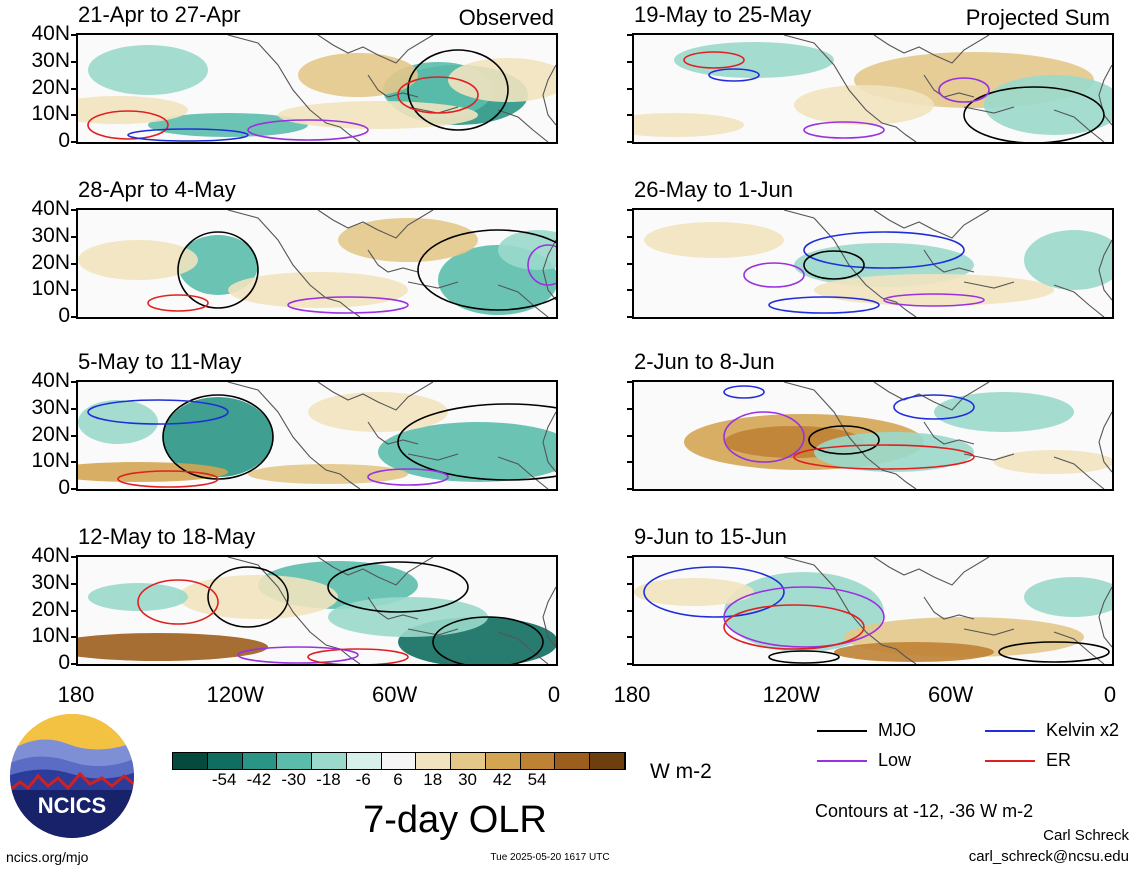  I want to click on panel-title: 2-Jun to 8-Jun, so click(704, 361).